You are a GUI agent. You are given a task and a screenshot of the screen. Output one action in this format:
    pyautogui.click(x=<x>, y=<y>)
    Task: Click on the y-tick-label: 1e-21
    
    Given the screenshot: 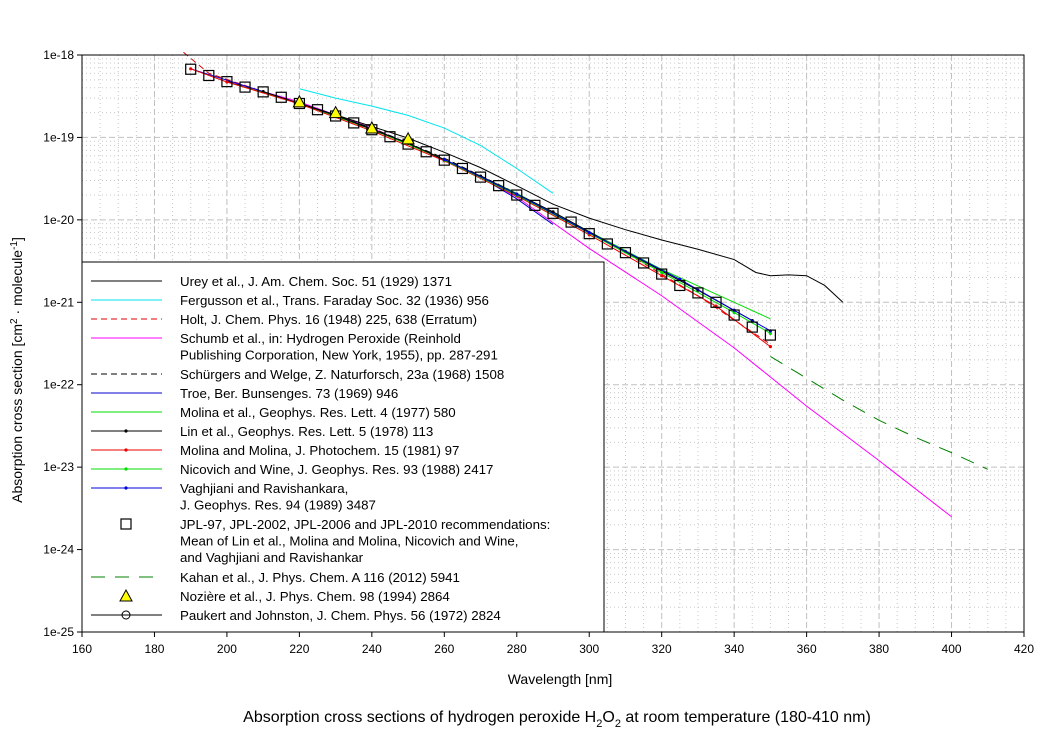 What is the action you would take?
    pyautogui.click(x=58, y=302)
    